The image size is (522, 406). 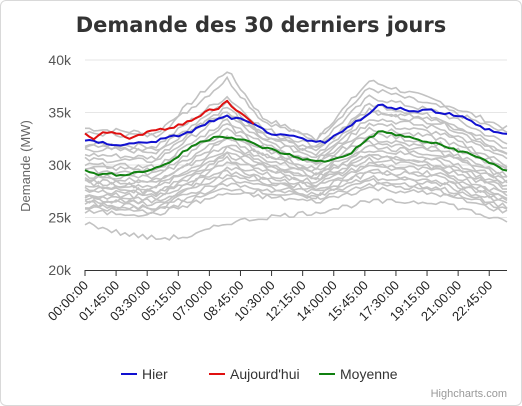 I want to click on legend-label: Moyenne, so click(x=369, y=374).